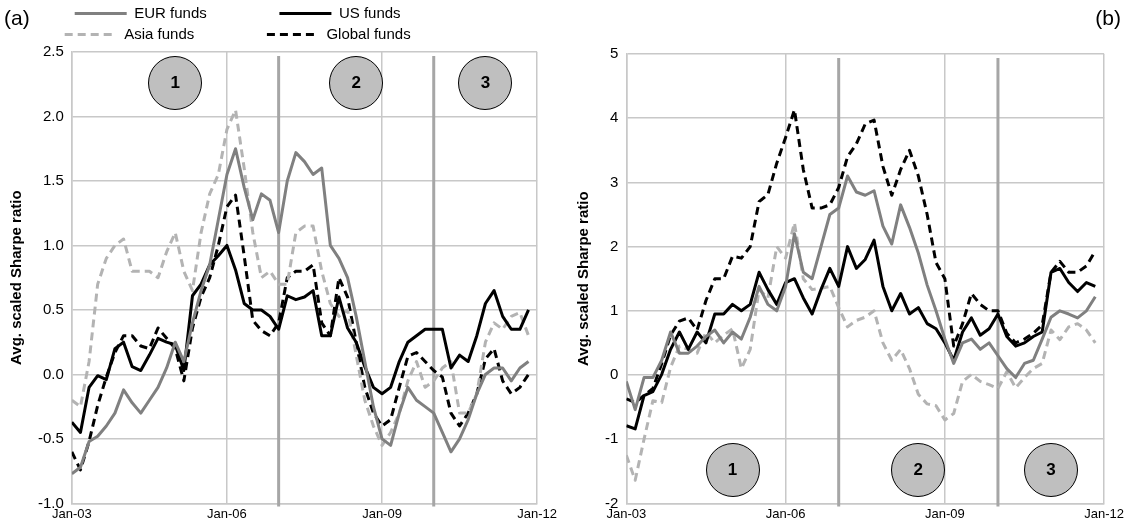 The image size is (1127, 529). What do you see at coordinates (614, 374) in the screenshot?
I see `y-tick-label: 0` at bounding box center [614, 374].